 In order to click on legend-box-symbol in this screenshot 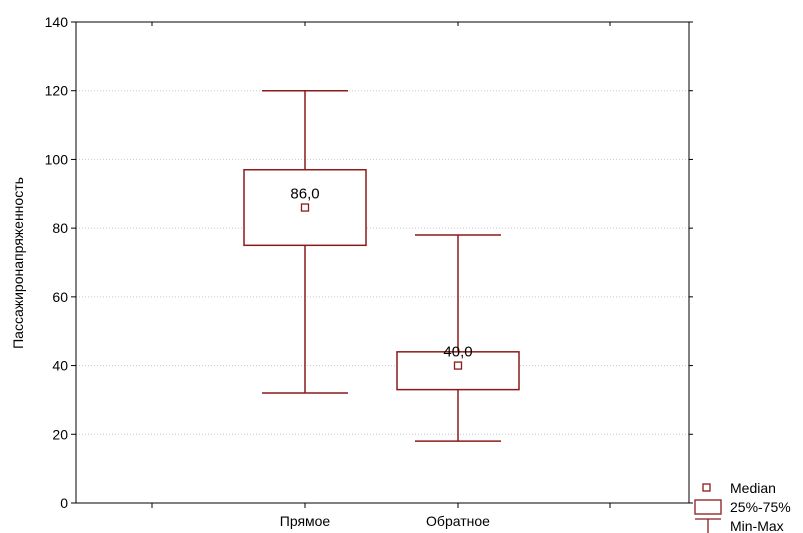, I will do `click(708, 507)`.